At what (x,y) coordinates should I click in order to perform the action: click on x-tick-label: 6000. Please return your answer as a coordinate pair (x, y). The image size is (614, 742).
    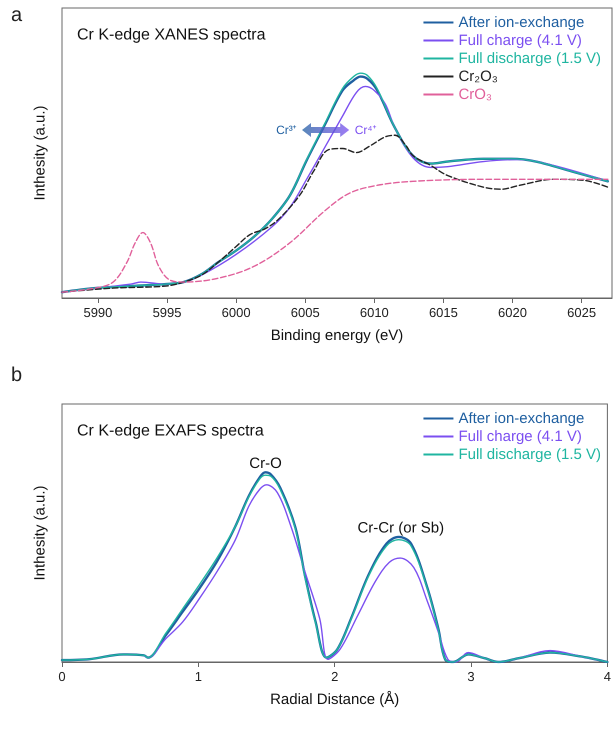
    Looking at the image, I should click on (236, 312).